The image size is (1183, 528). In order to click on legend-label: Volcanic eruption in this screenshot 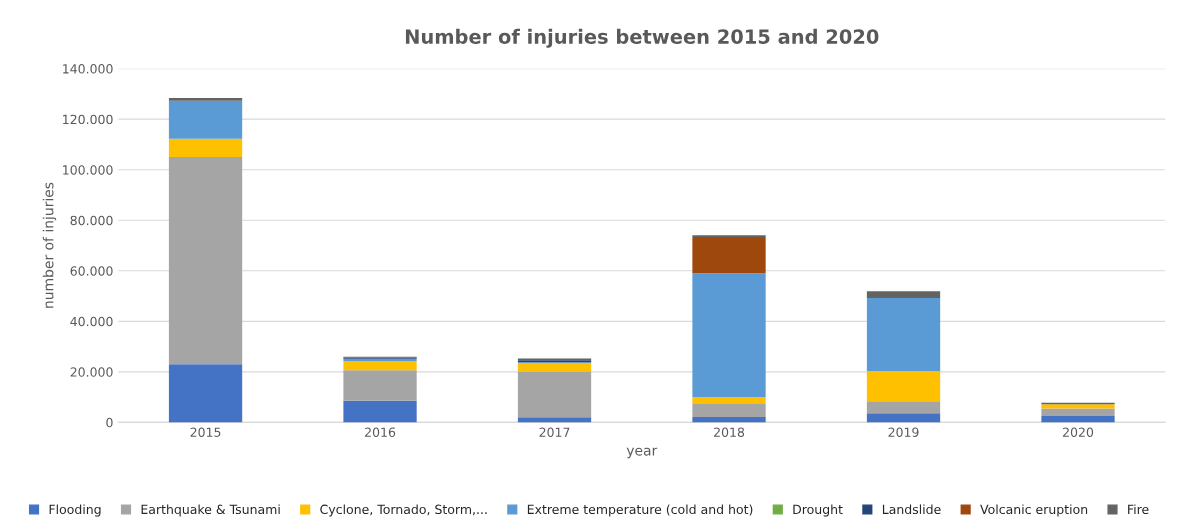, I will do `click(1034, 510)`.